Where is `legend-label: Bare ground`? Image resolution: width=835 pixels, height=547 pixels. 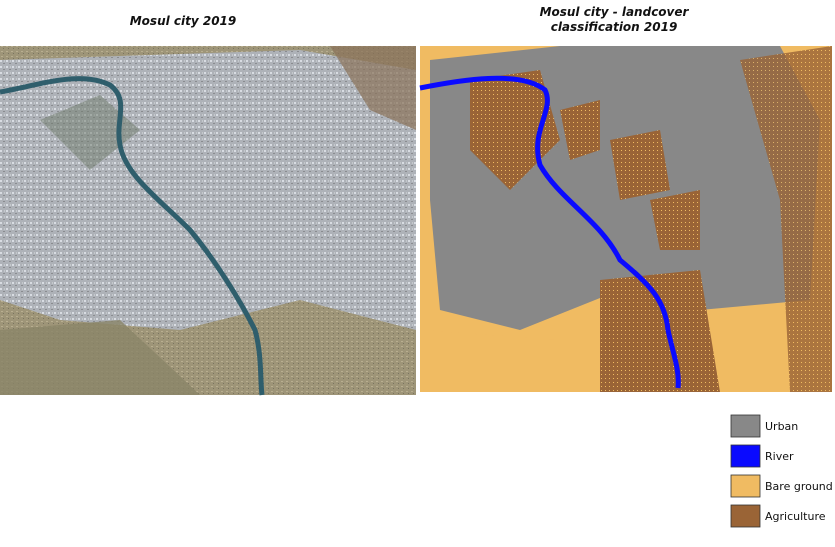 legend-label: Bare ground is located at coordinates (799, 486).